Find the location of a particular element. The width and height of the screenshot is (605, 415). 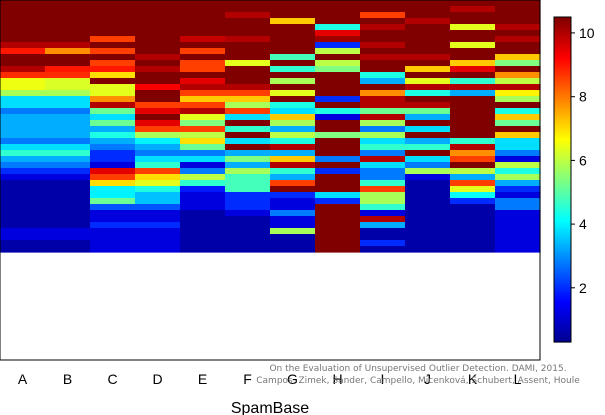

colorbar-tick-label: 6 is located at coordinates (583, 160).